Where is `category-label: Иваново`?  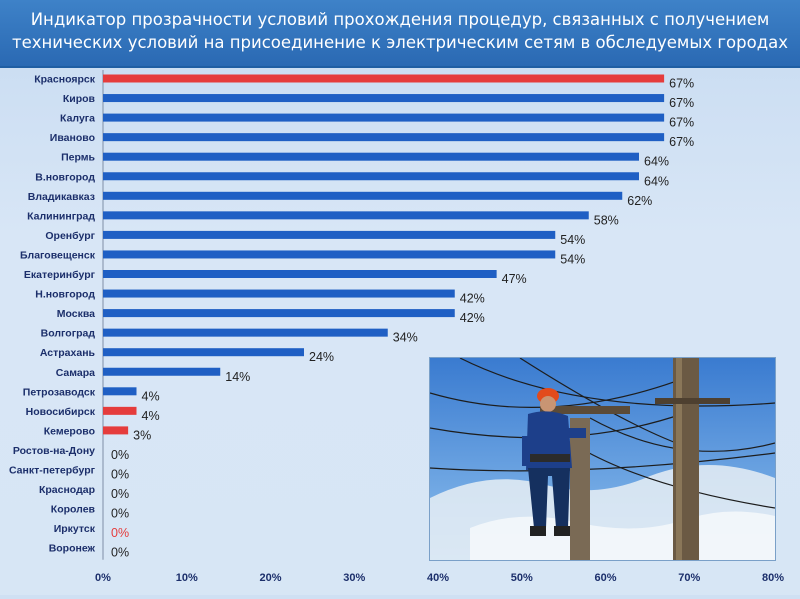
category-label: Иваново is located at coordinates (72, 138).